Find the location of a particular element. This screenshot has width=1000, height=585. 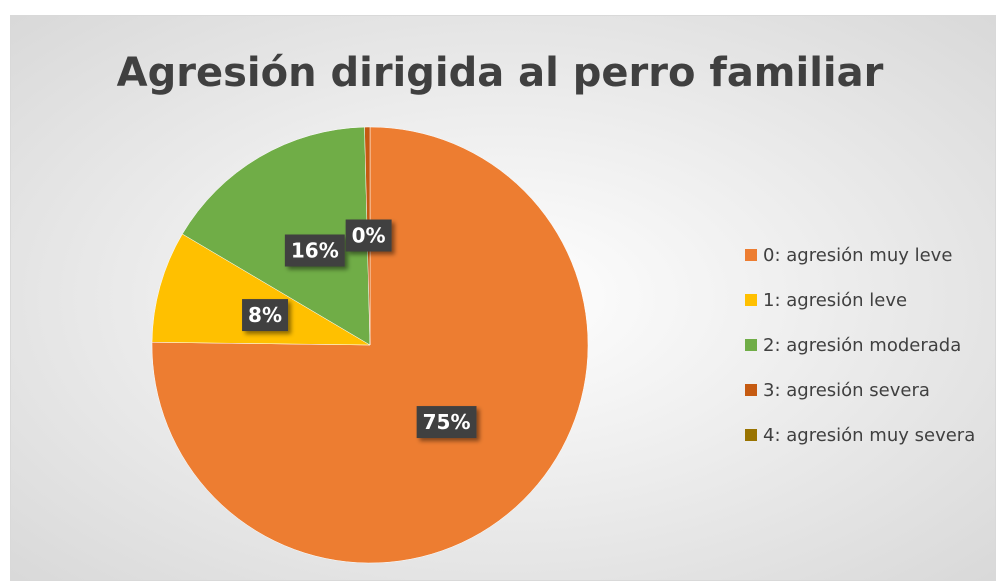

legend-label: 3: agresión severa is located at coordinates (846, 390).